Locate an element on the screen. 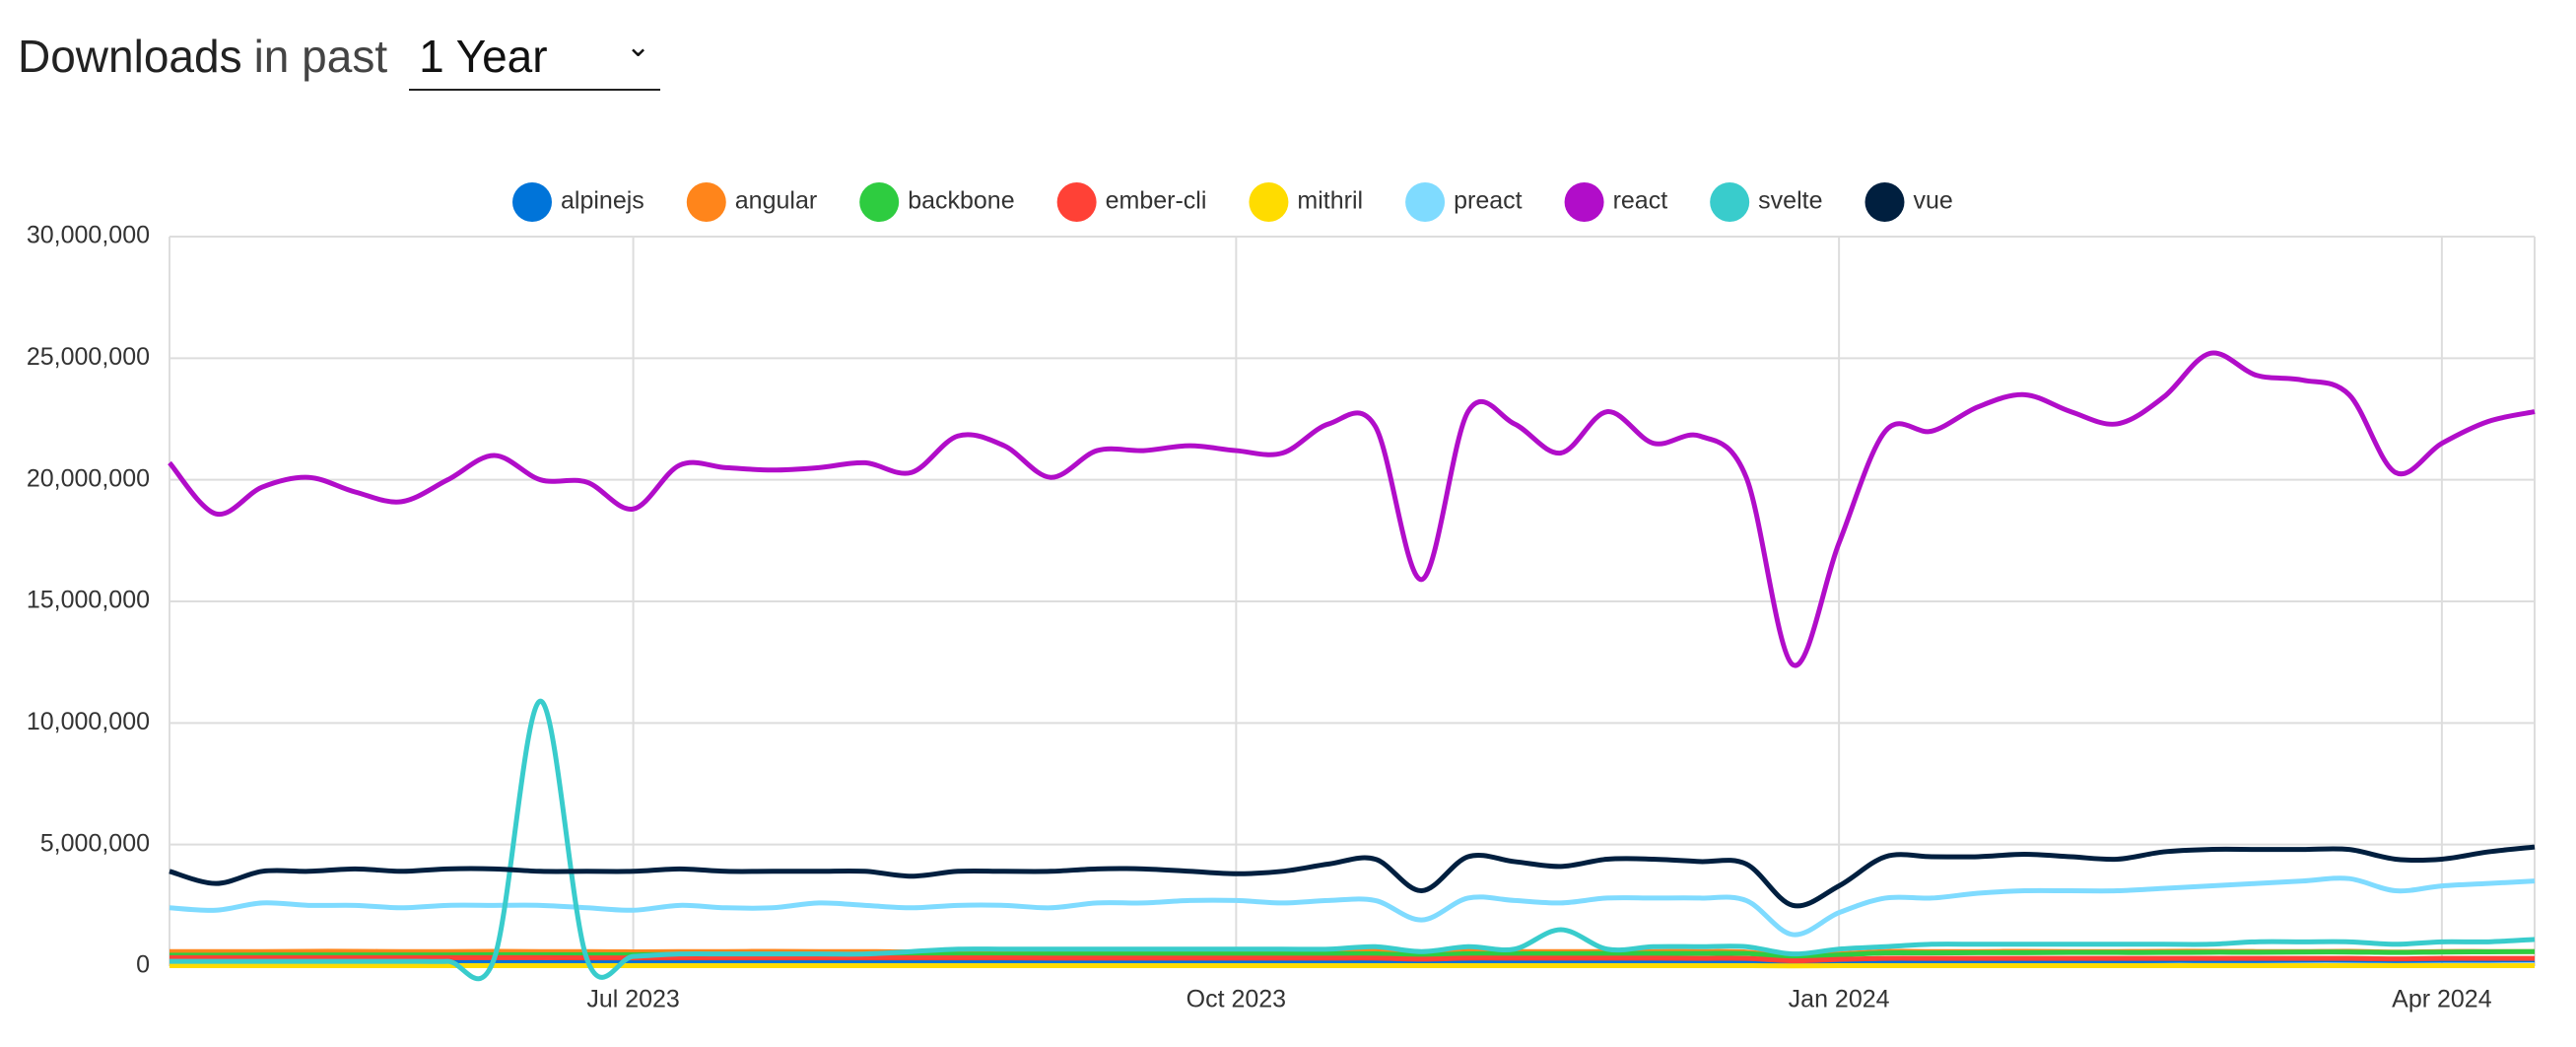  period-select: 1 Year ⌄ is located at coordinates (535, 60).